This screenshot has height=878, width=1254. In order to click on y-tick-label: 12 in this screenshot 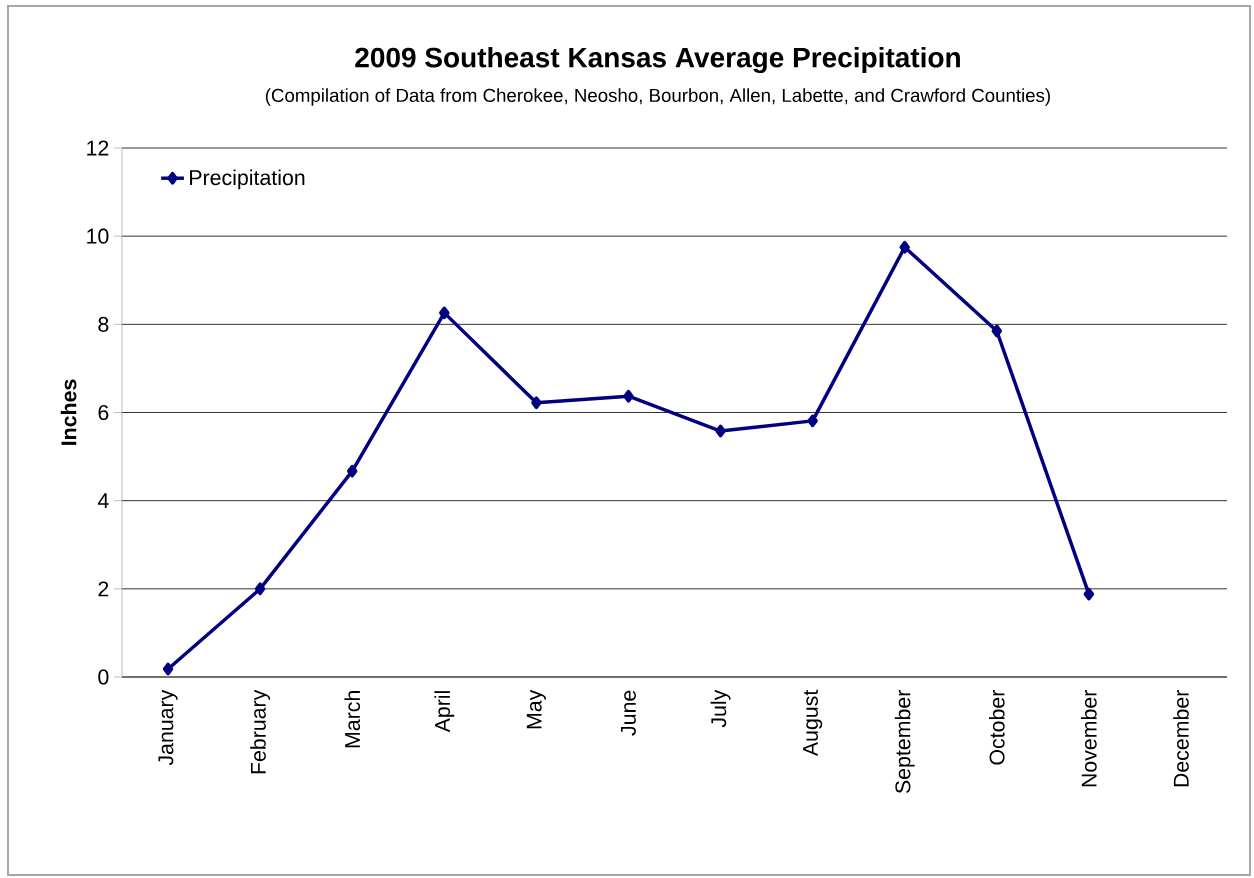, I will do `click(98, 148)`.